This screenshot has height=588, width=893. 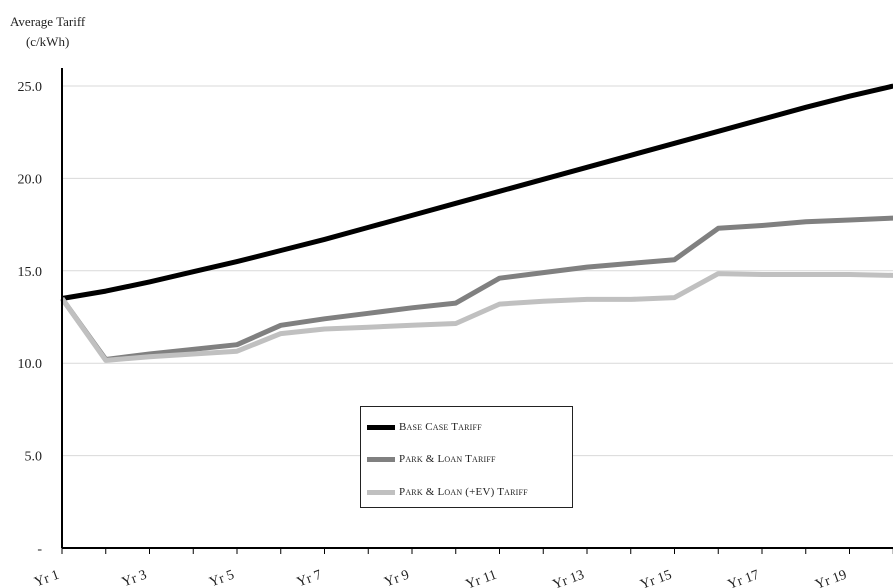 I want to click on y-axis-title-line2: (c/kWh), so click(x=47, y=41).